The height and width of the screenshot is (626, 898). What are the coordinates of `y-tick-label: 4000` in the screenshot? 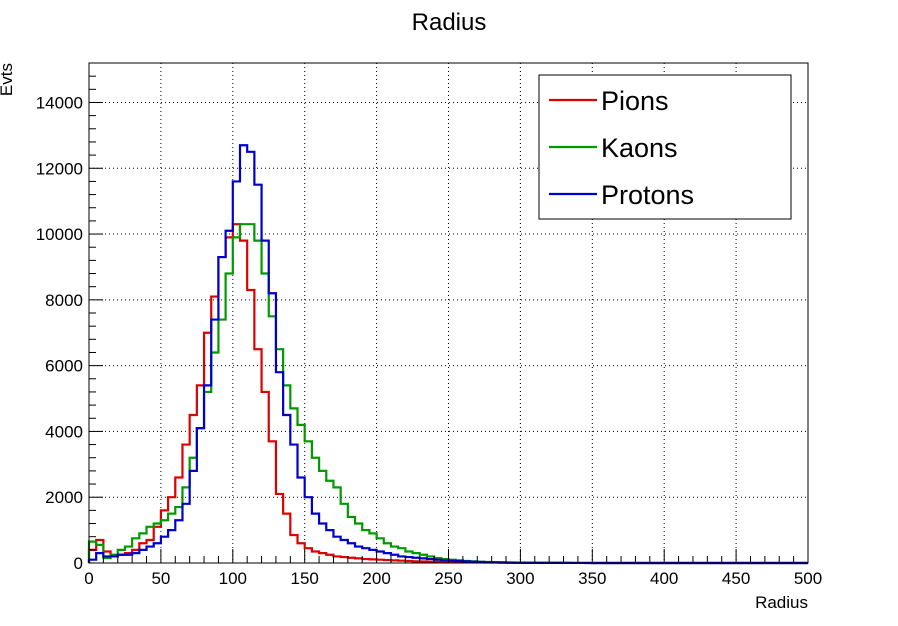 It's located at (64, 431).